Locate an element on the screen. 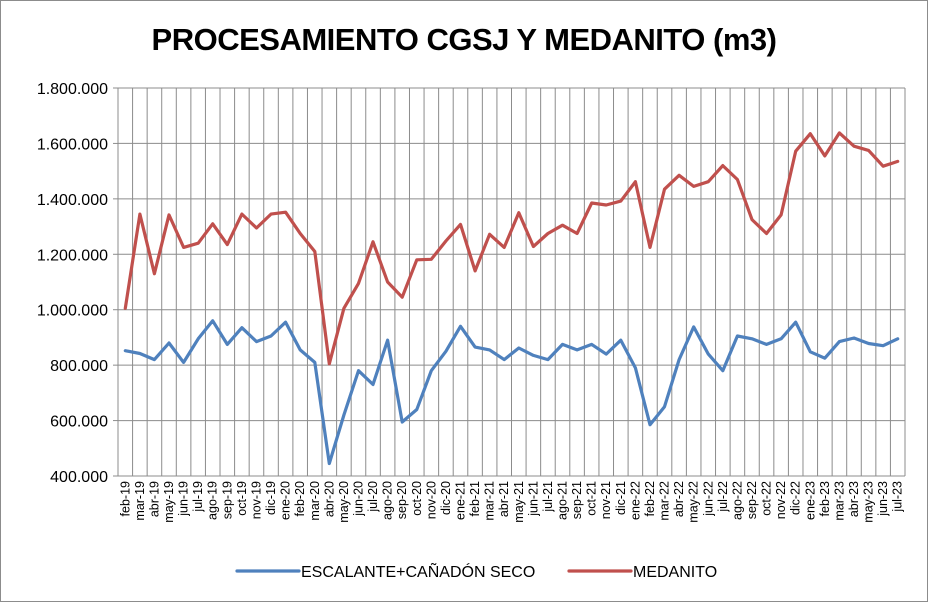 Image resolution: width=928 pixels, height=602 pixels. x-tick-label: ene-21 is located at coordinates (460, 500).